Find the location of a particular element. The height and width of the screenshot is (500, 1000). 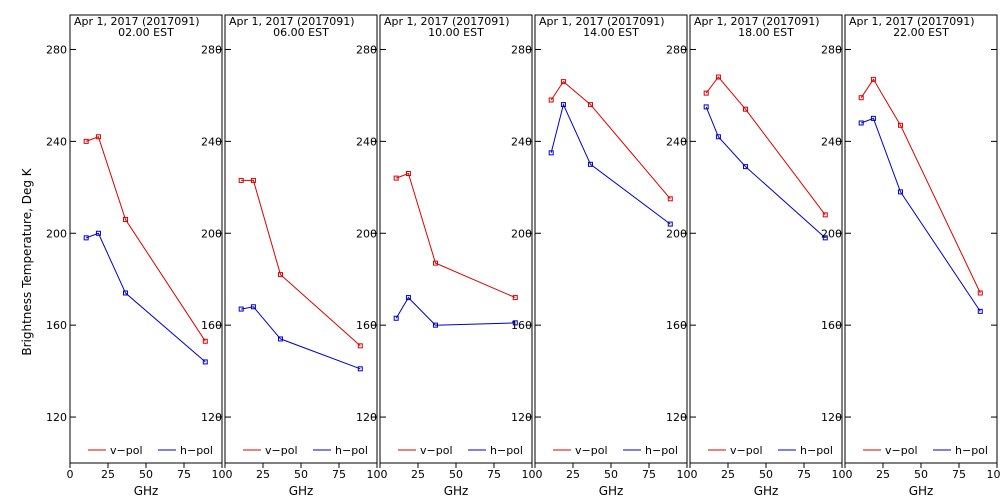

panel-1-y-tick-label: 280 is located at coordinates (56, 49).